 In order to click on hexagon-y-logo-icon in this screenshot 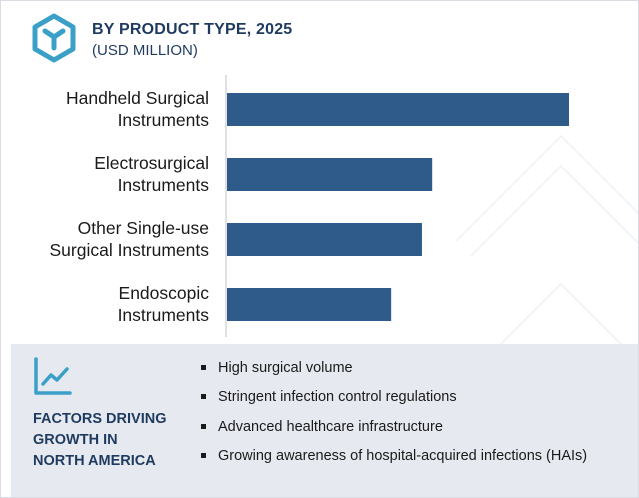, I will do `click(54, 38)`.